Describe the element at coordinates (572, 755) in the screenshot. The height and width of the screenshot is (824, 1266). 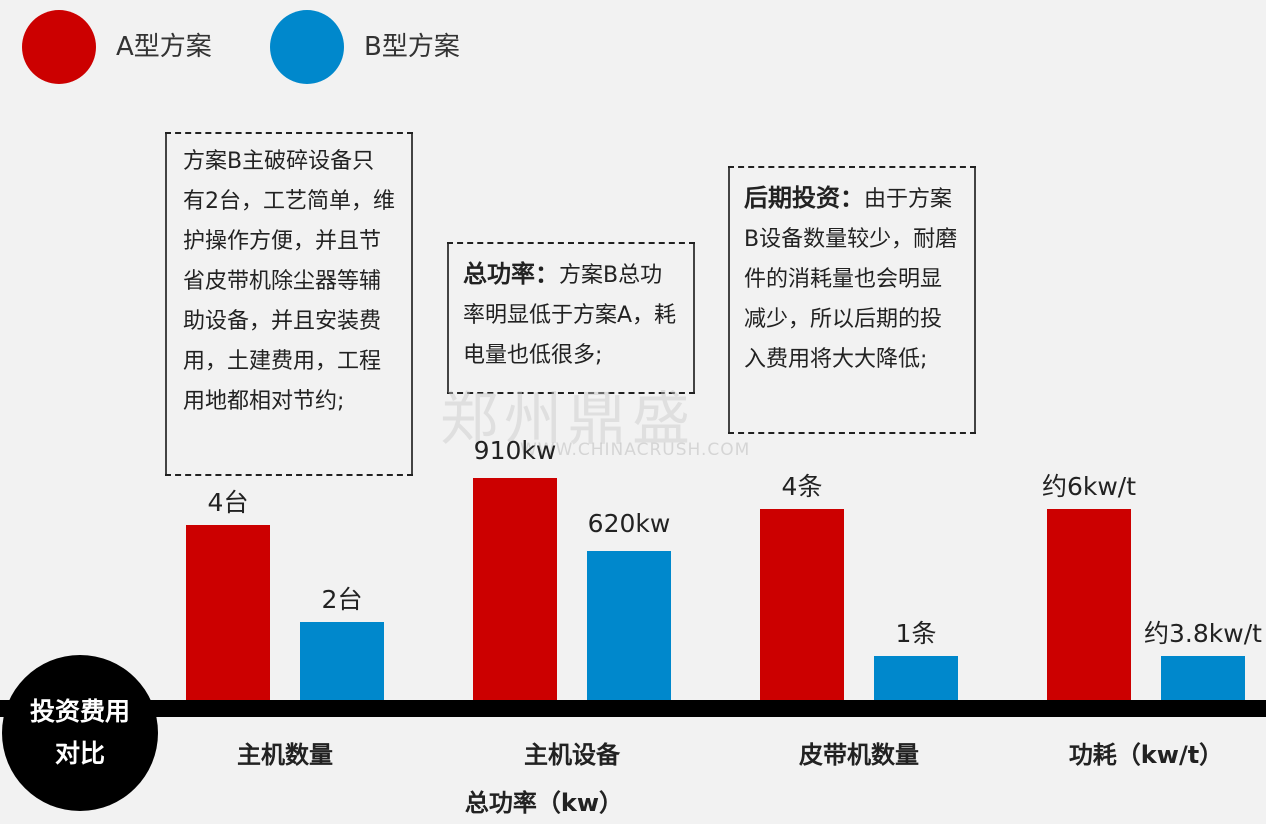
I see `category-label-1: 主机设备` at that location.